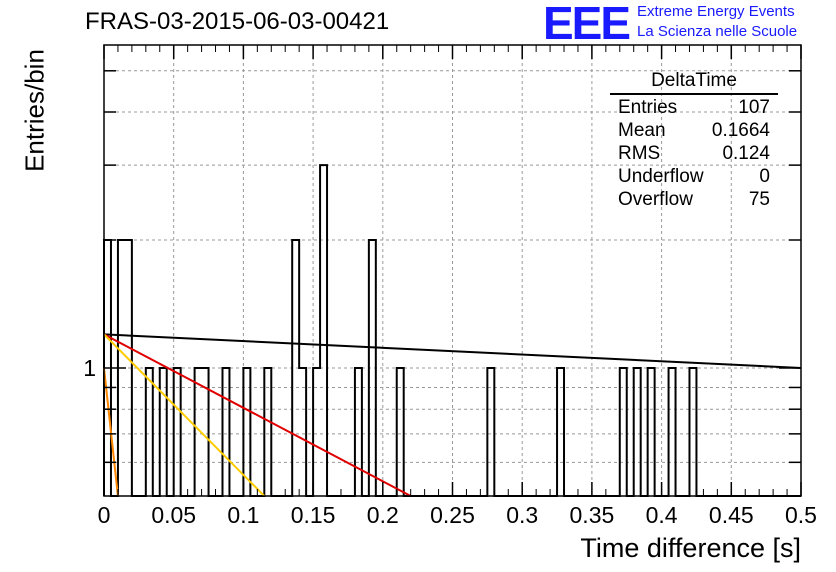 The height and width of the screenshot is (572, 836). Describe the element at coordinates (104, 515) in the screenshot. I see `x-tick-label: 0` at that location.